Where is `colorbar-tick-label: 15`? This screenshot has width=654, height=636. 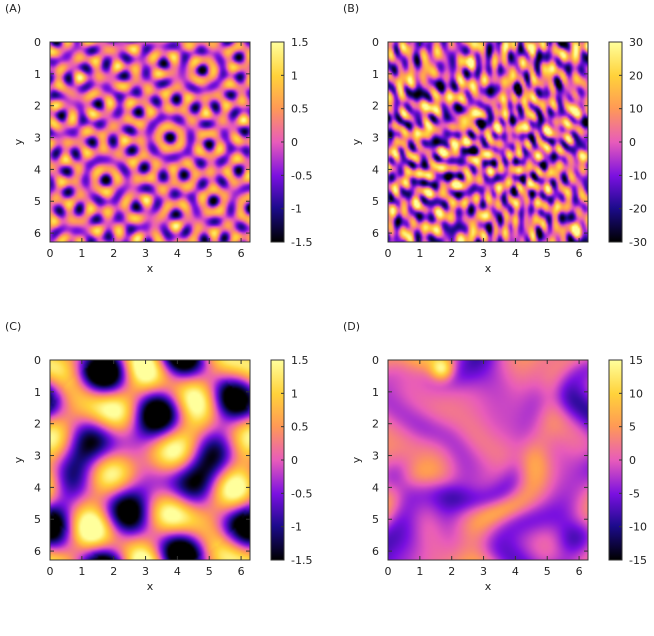 colorbar-tick-label: 15 is located at coordinates (636, 360).